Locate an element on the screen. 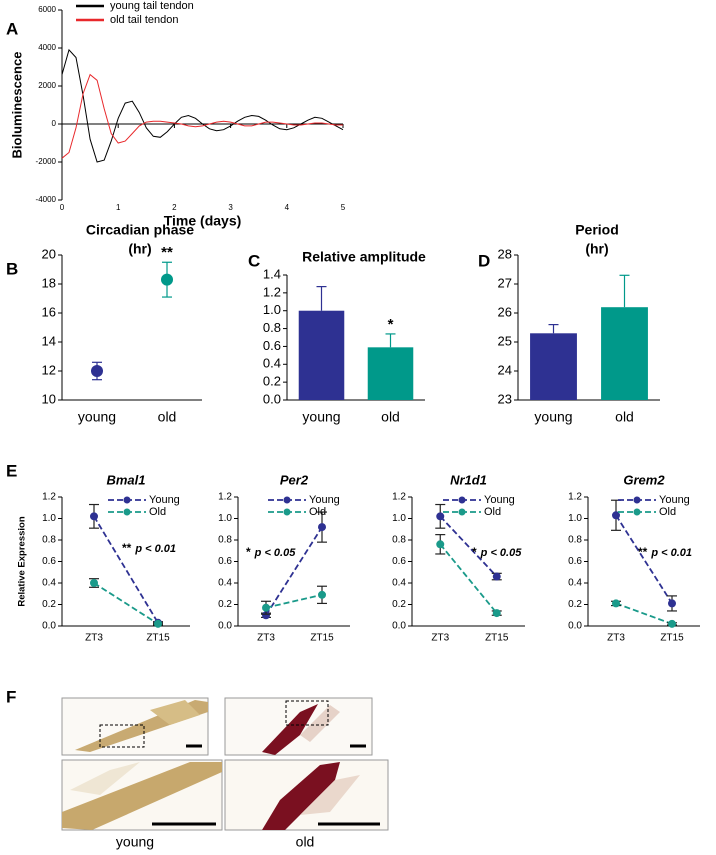 The height and width of the screenshot is (855, 716). chart-title: Relative amplitude is located at coordinates (364, 257).